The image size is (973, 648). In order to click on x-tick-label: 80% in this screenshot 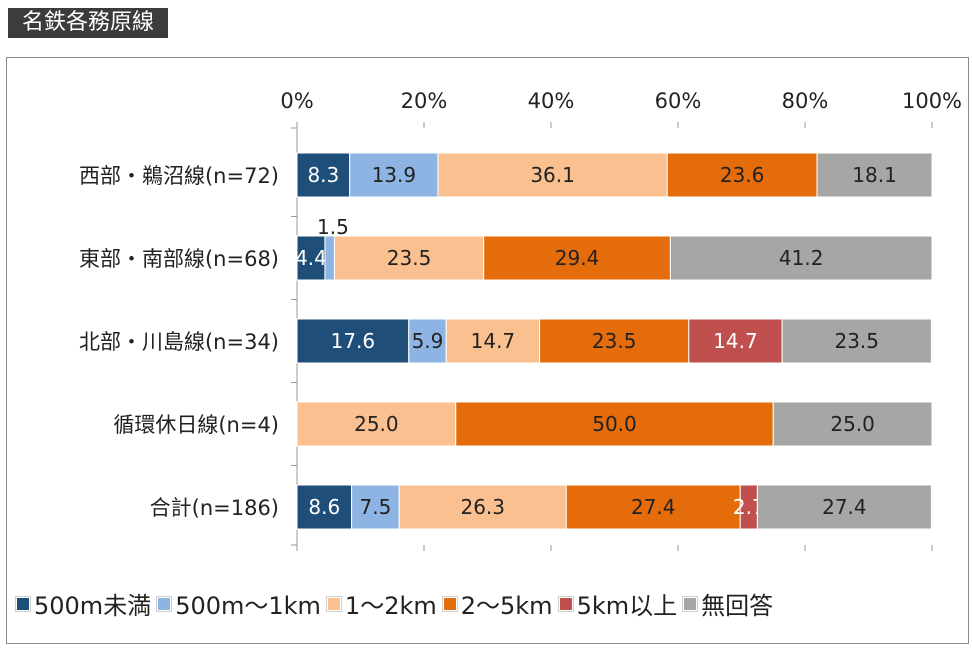, I will do `click(805, 101)`.